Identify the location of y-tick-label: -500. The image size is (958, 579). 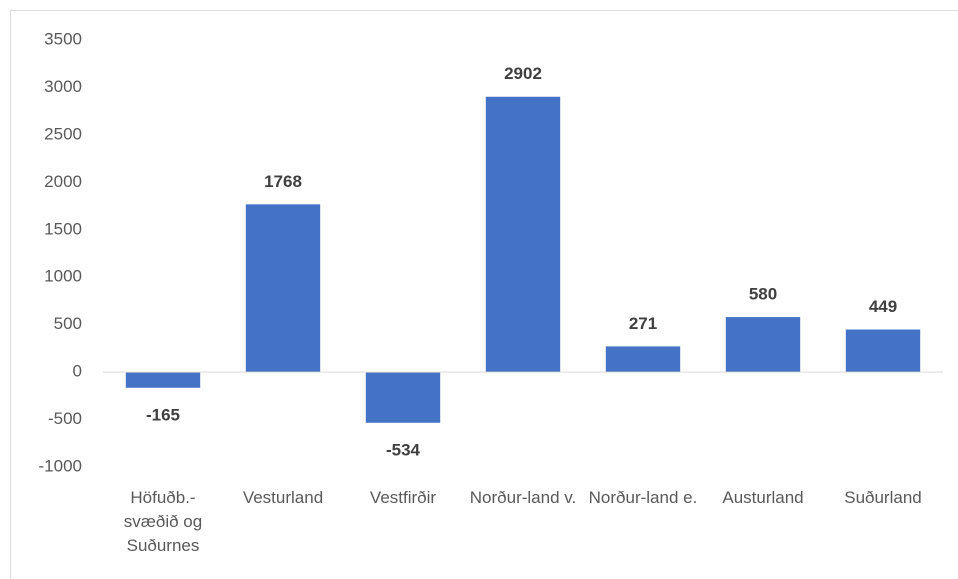
(65, 418).